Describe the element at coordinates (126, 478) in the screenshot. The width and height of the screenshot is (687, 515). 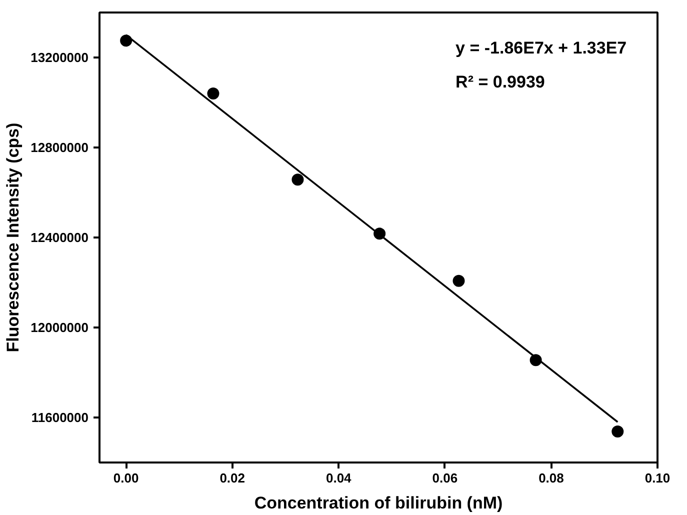
I see `x-tick-label: 0.00` at that location.